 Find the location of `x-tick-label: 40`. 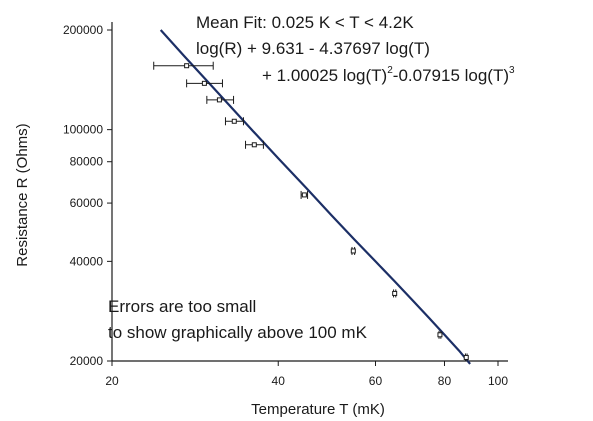

x-tick-label: 40 is located at coordinates (279, 381).